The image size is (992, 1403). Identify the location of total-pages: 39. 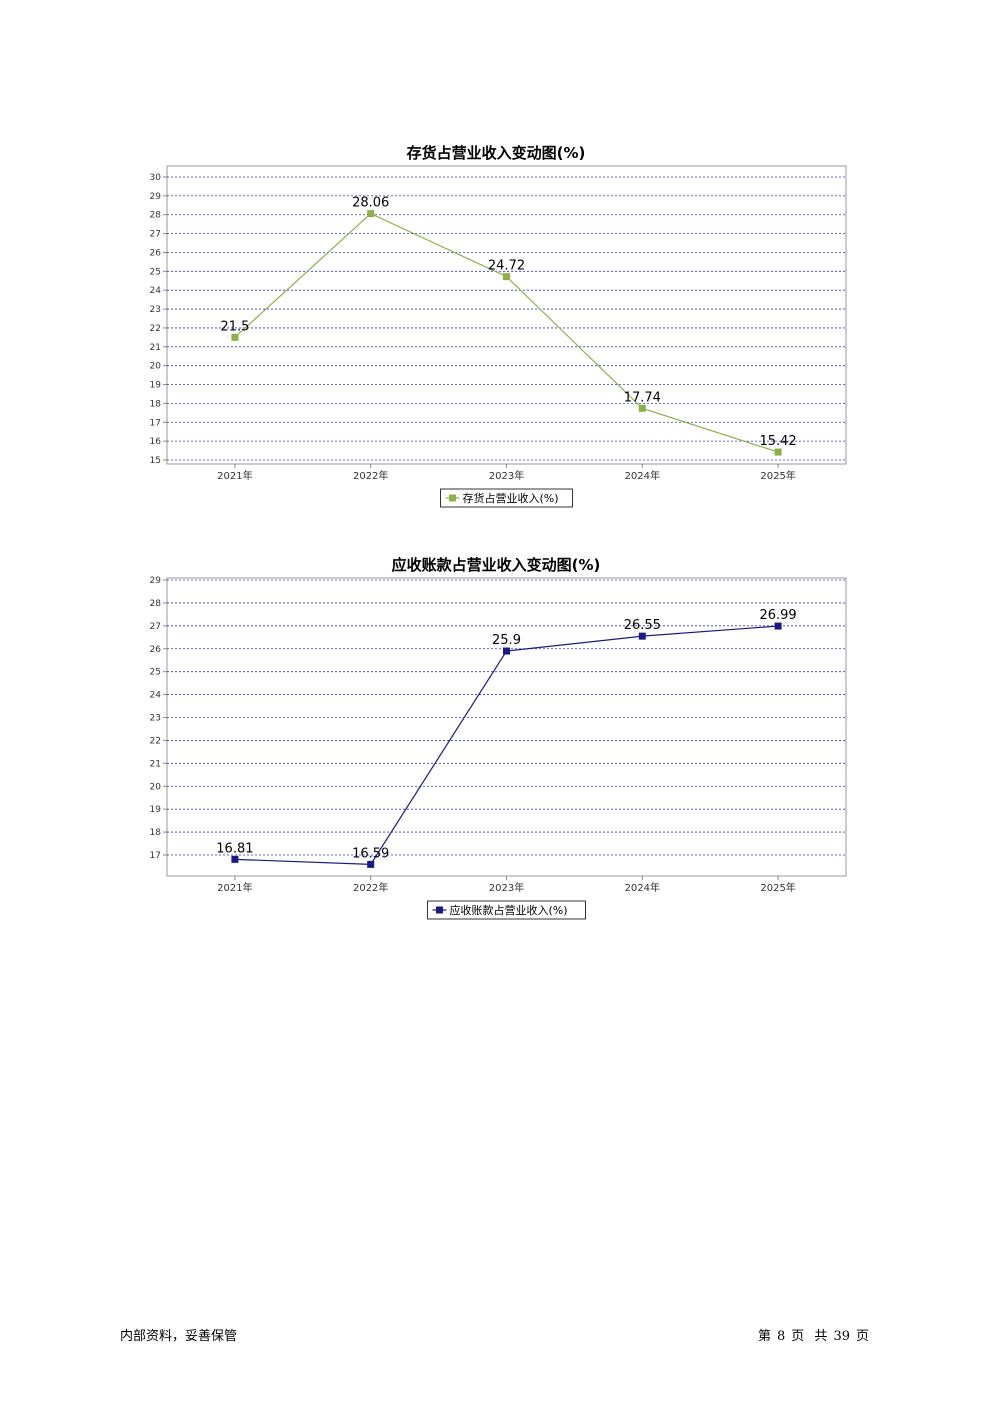
(841, 1336).